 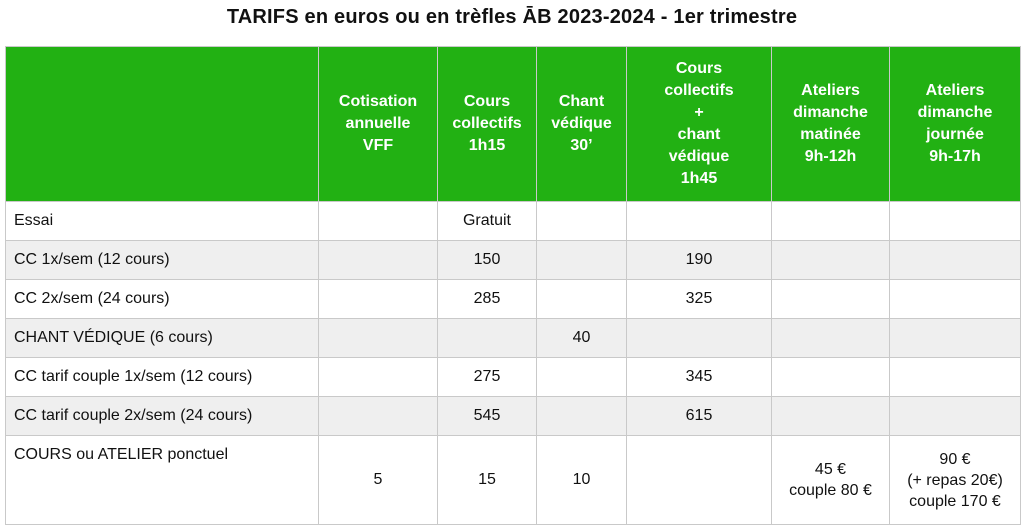 I want to click on row-label: CC 1x/sem (12 cours), so click(x=162, y=260).